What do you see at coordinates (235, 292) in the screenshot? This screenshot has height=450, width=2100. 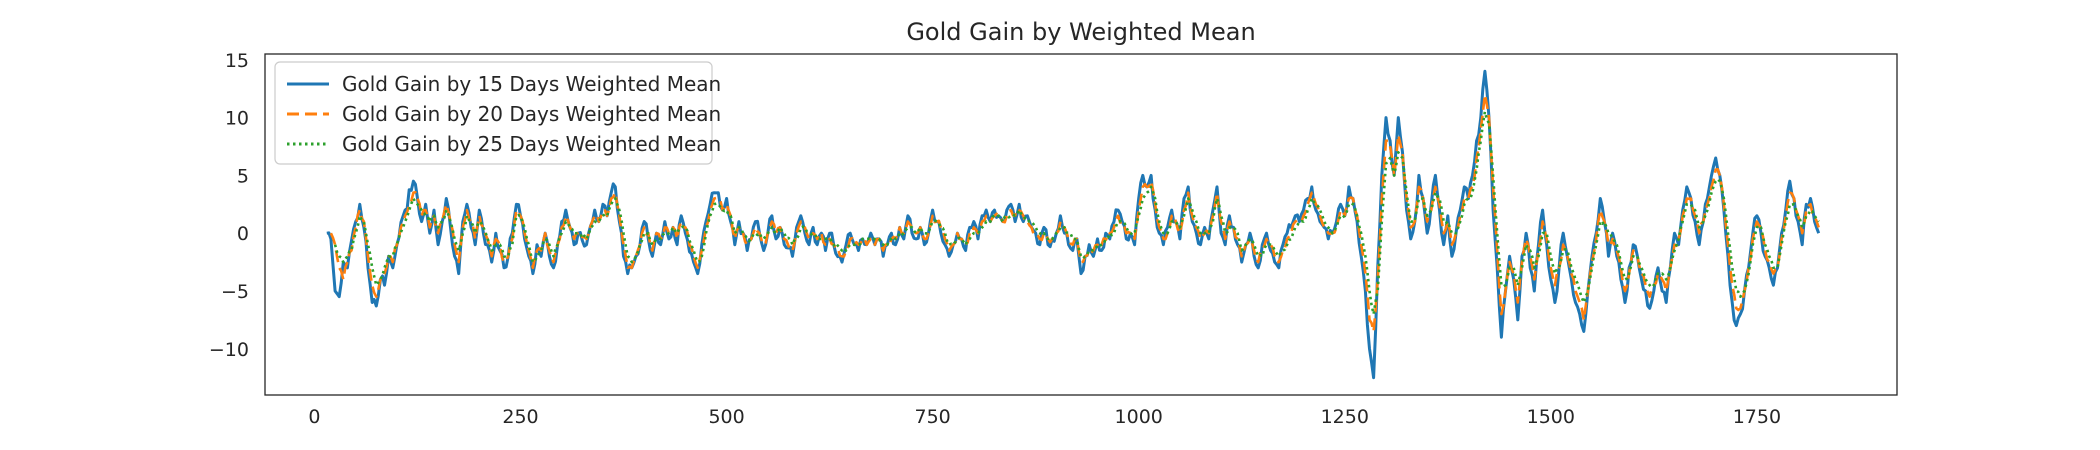 I see `y-tick-label: −5` at bounding box center [235, 292].